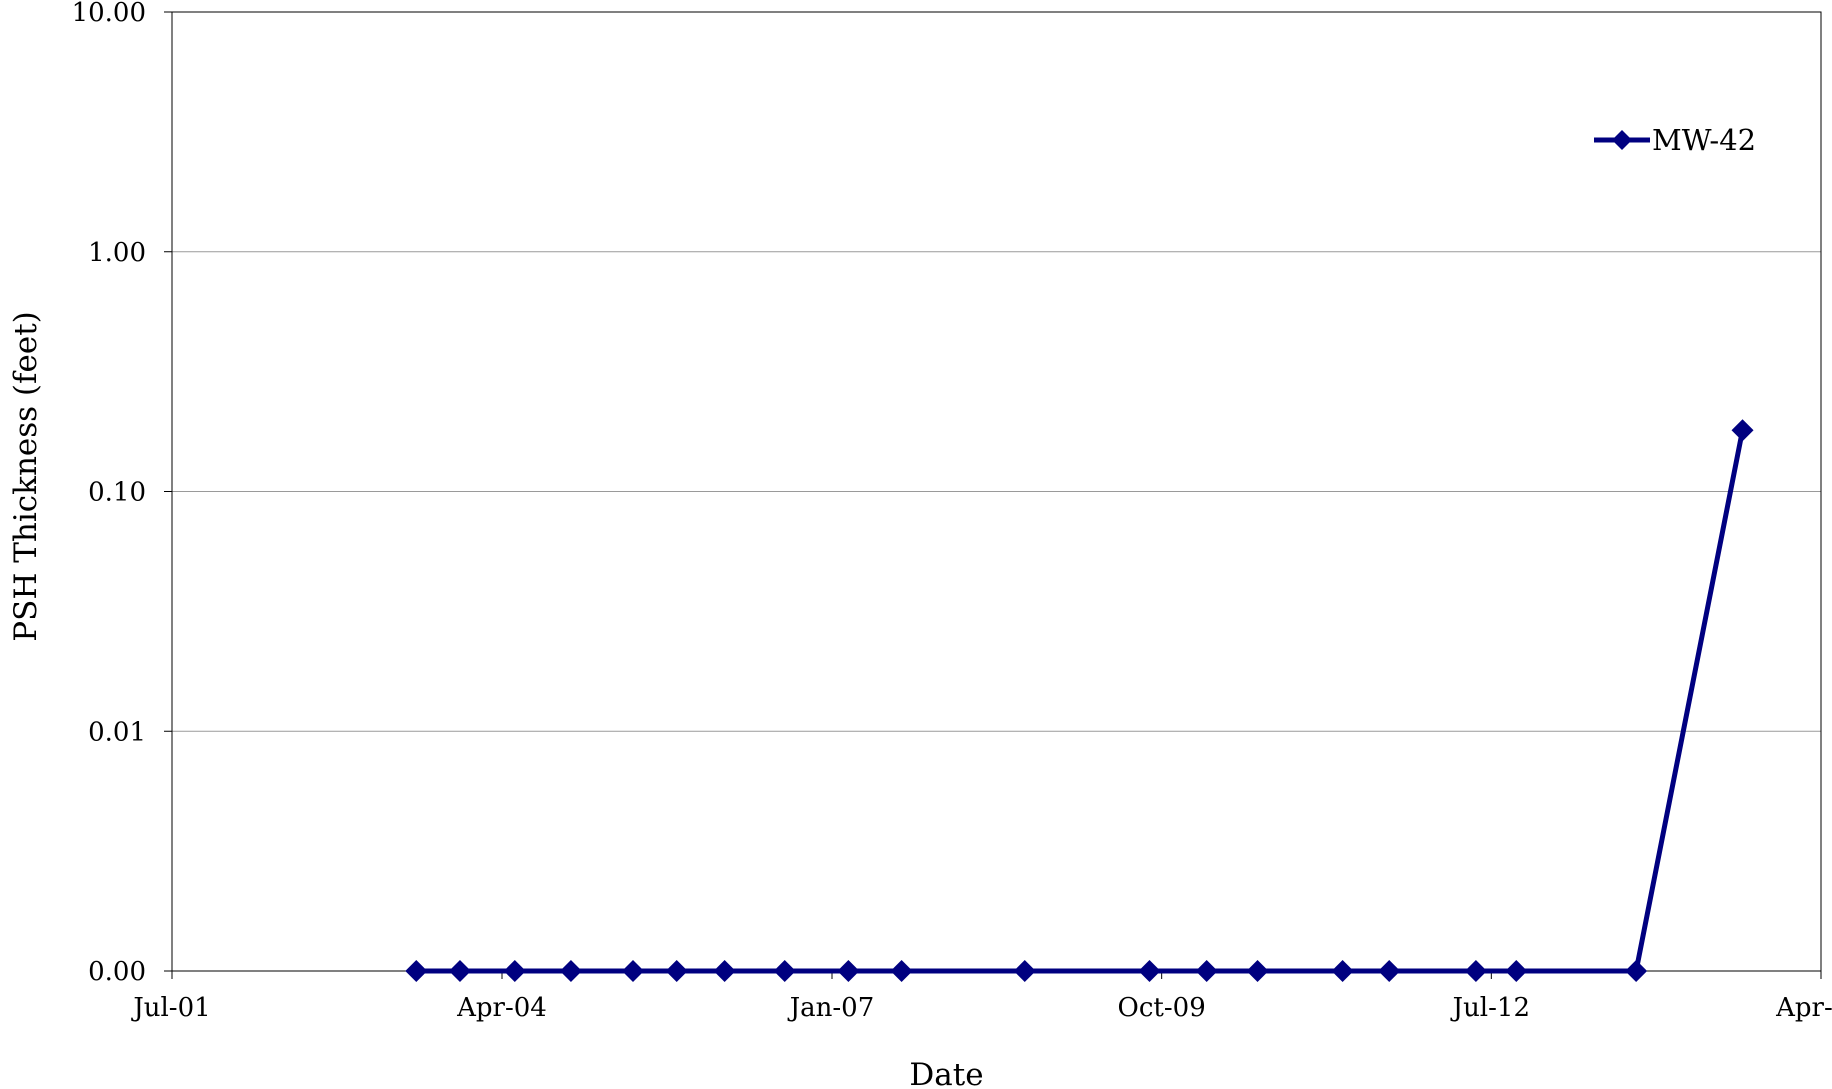 This screenshot has width=1832, height=1089. Describe the element at coordinates (170, 1008) in the screenshot. I see `x-tick-label: Jul-01` at that location.